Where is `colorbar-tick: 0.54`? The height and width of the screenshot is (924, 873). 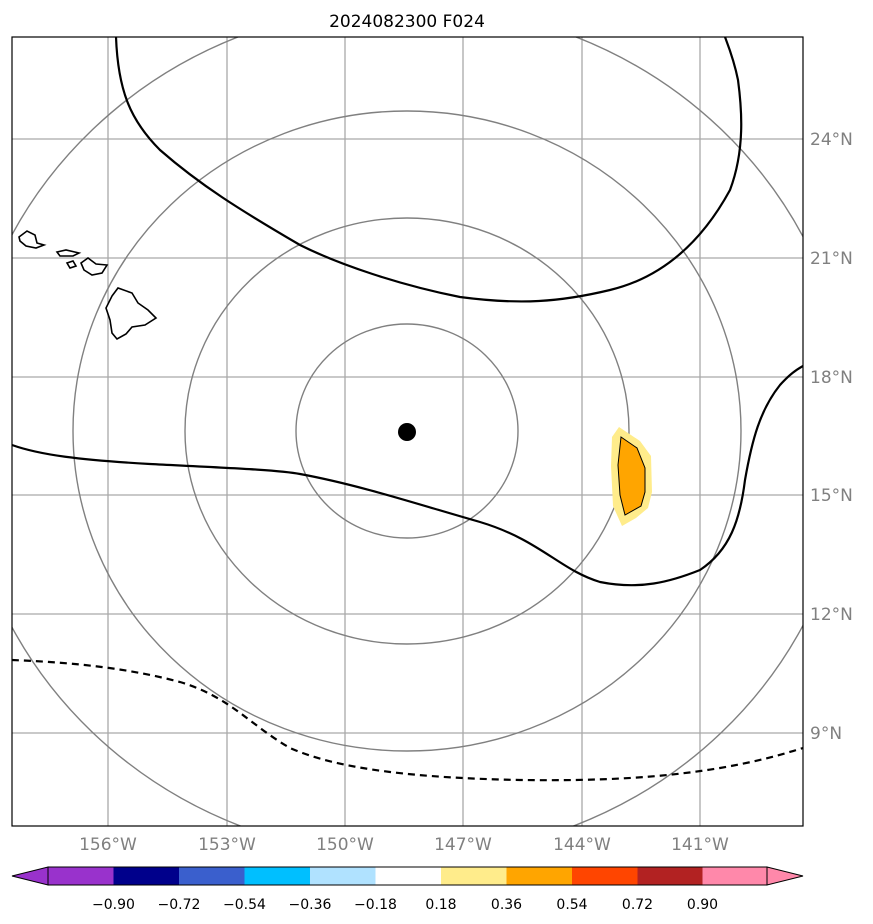 colorbar-tick: 0.54 is located at coordinates (571, 905).